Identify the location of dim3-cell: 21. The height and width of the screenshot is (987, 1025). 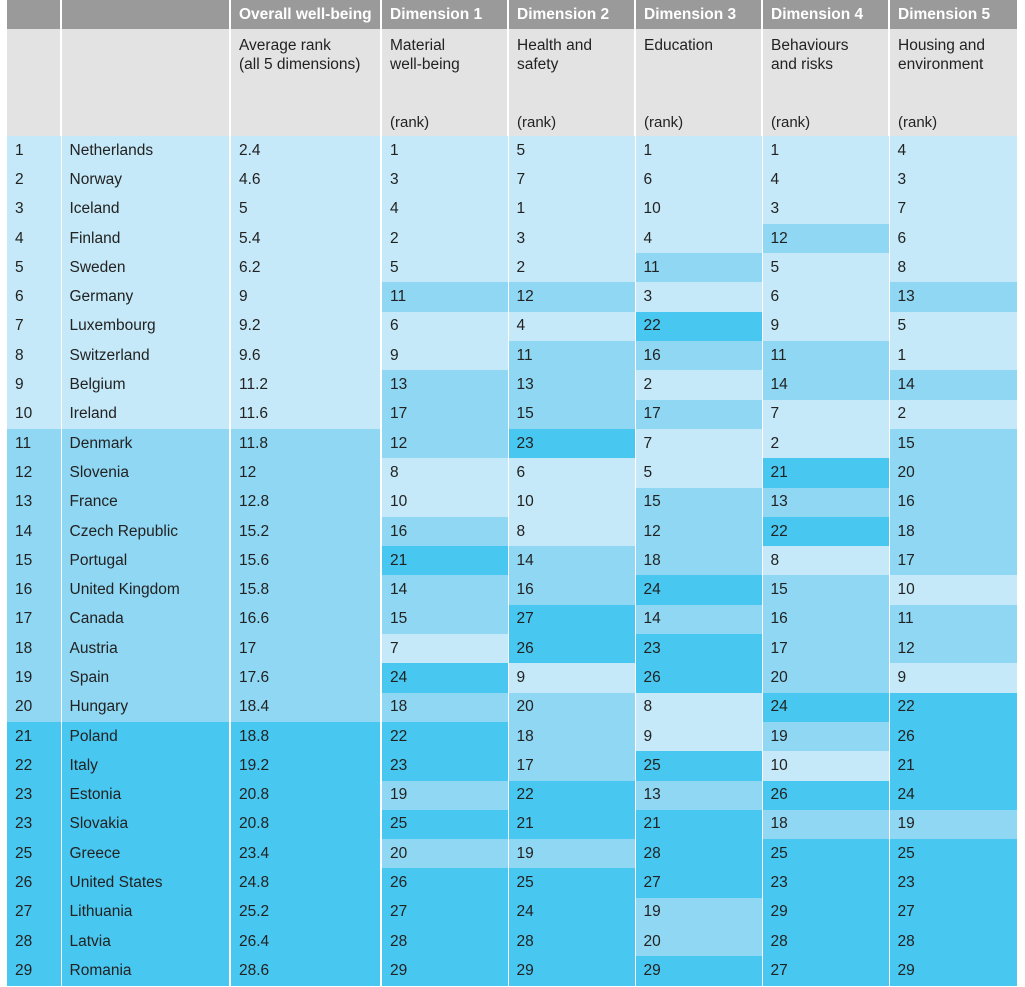
(699, 824).